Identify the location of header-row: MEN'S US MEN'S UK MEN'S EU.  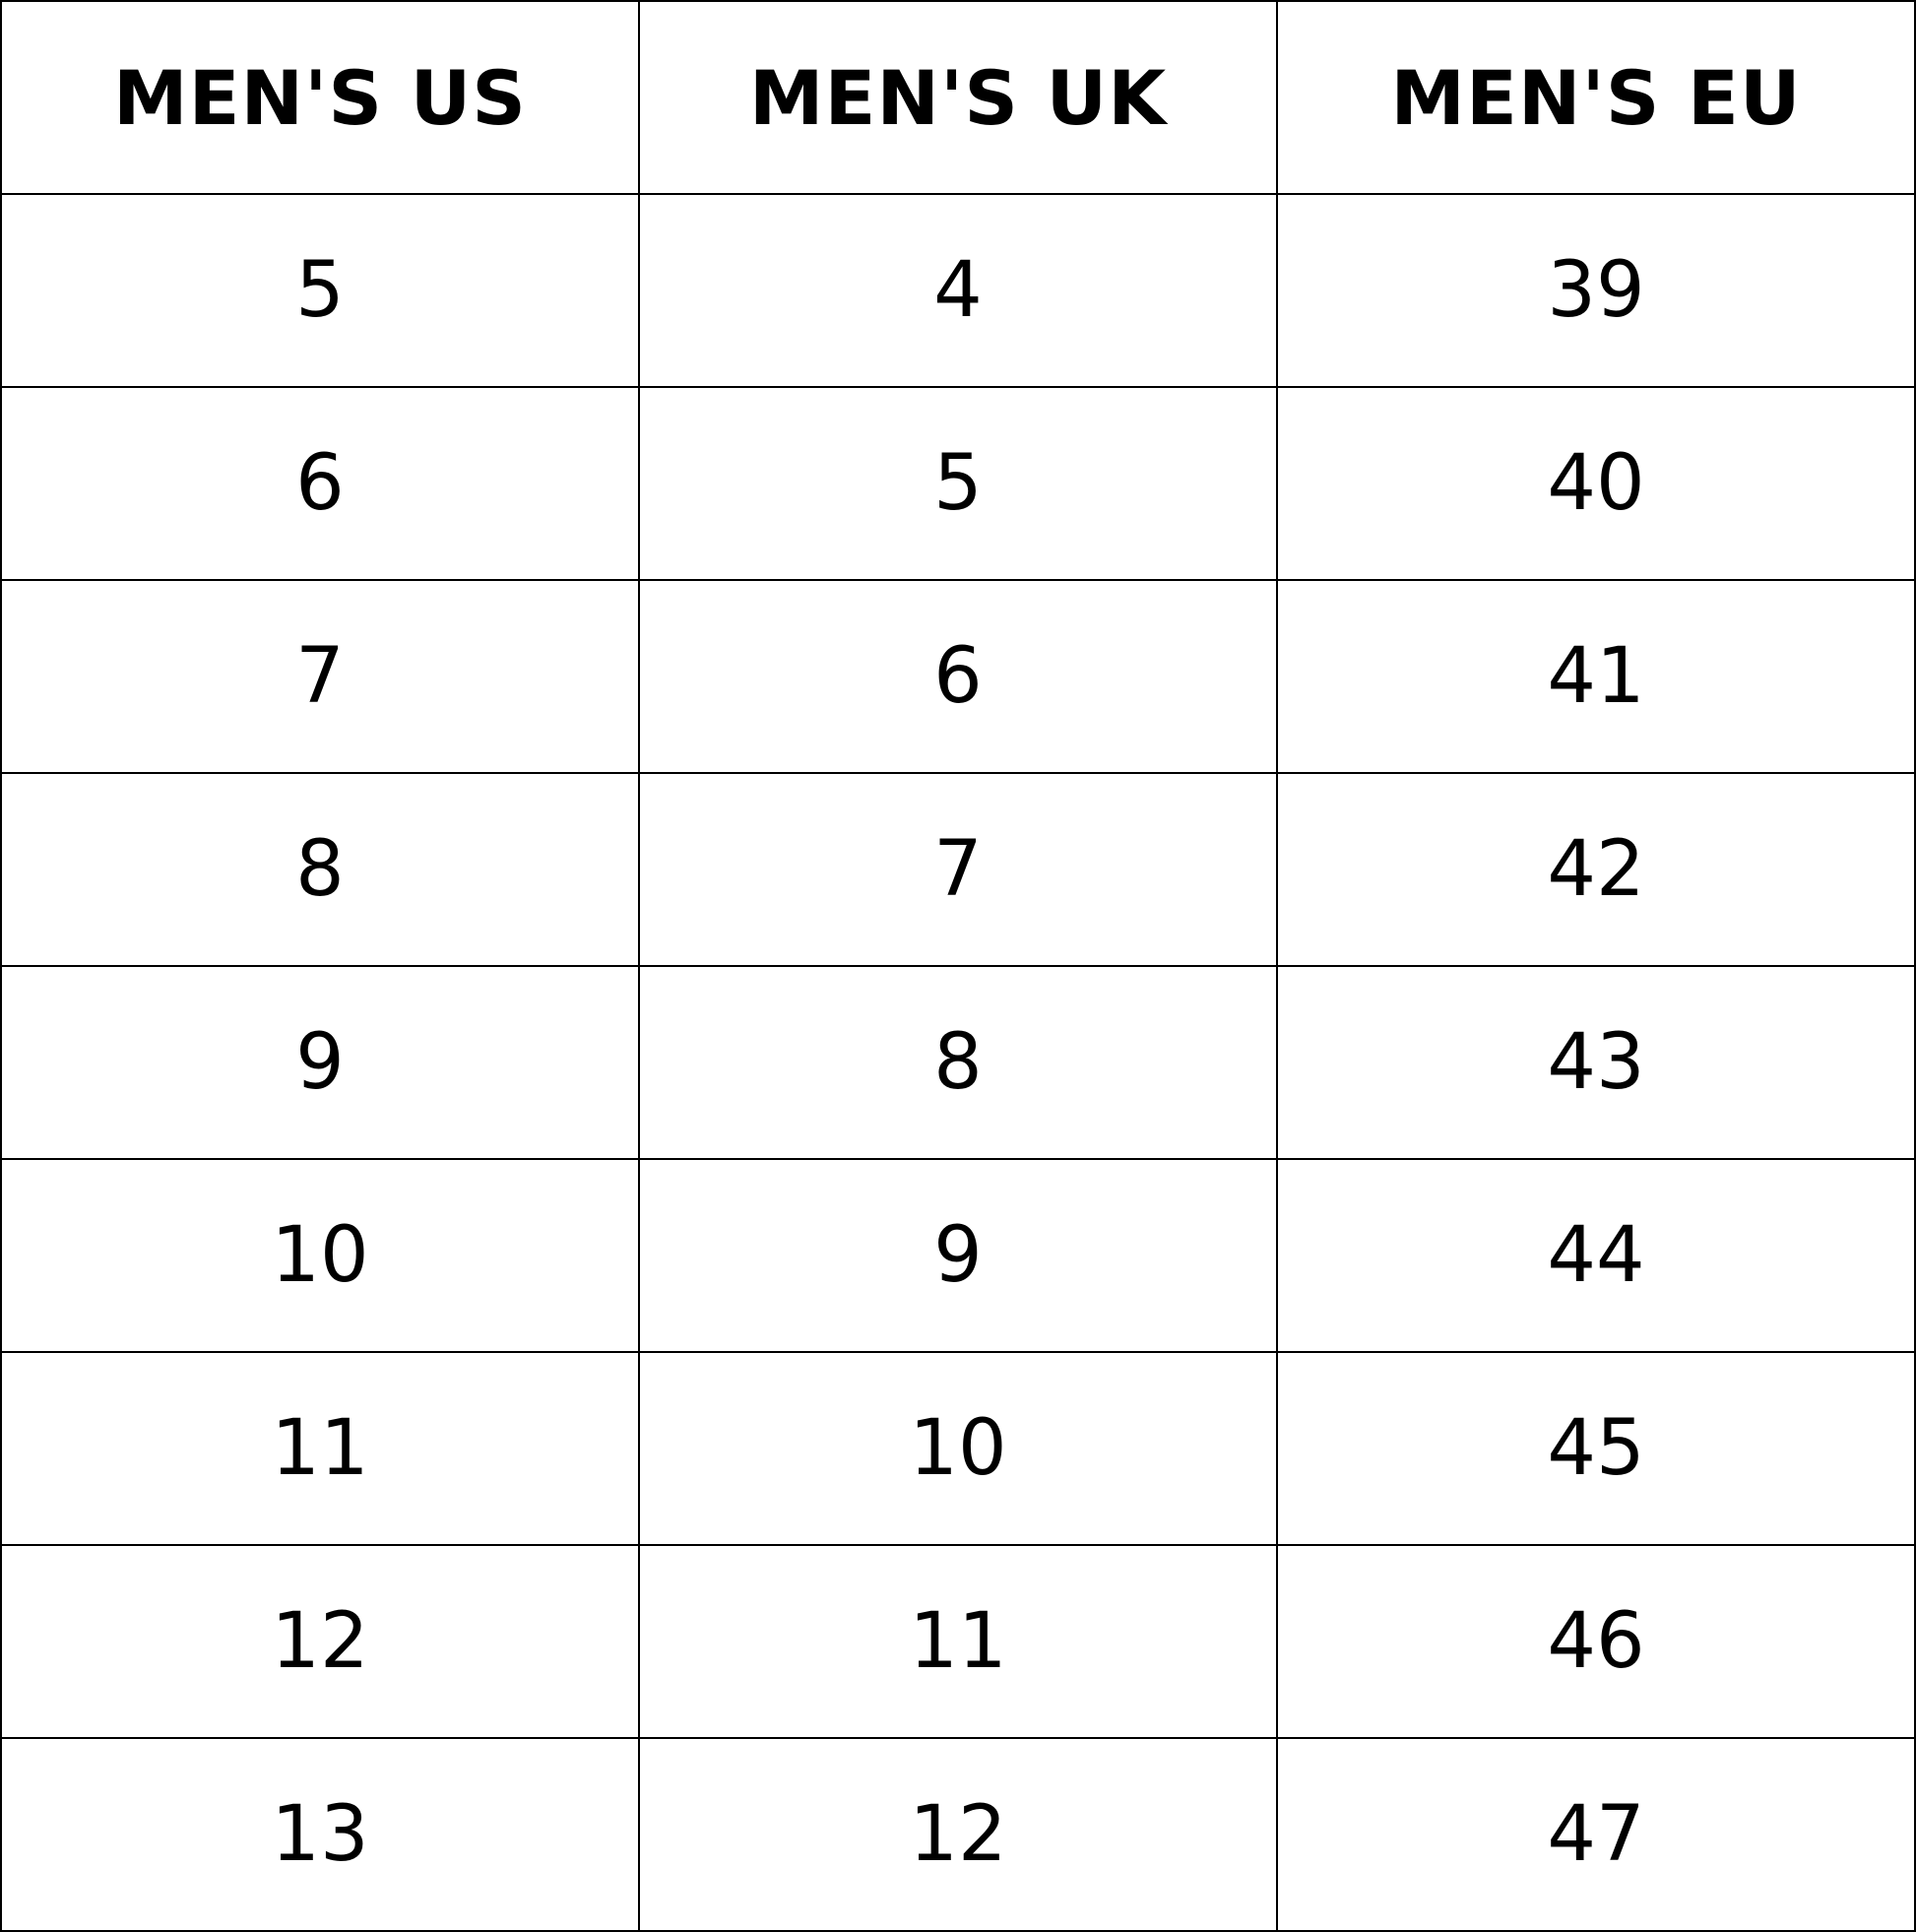
(958, 97).